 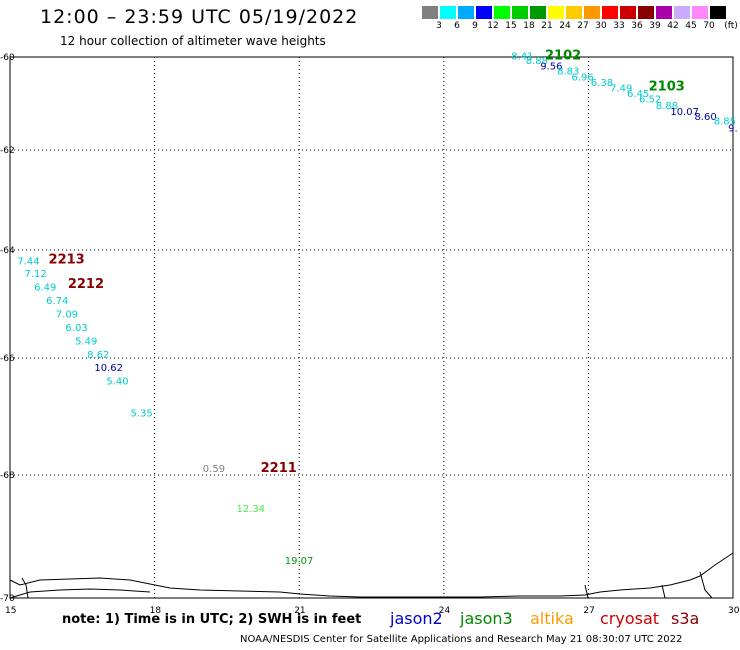 What do you see at coordinates (551, 67) in the screenshot?
I see `swh-value: 9.56` at bounding box center [551, 67].